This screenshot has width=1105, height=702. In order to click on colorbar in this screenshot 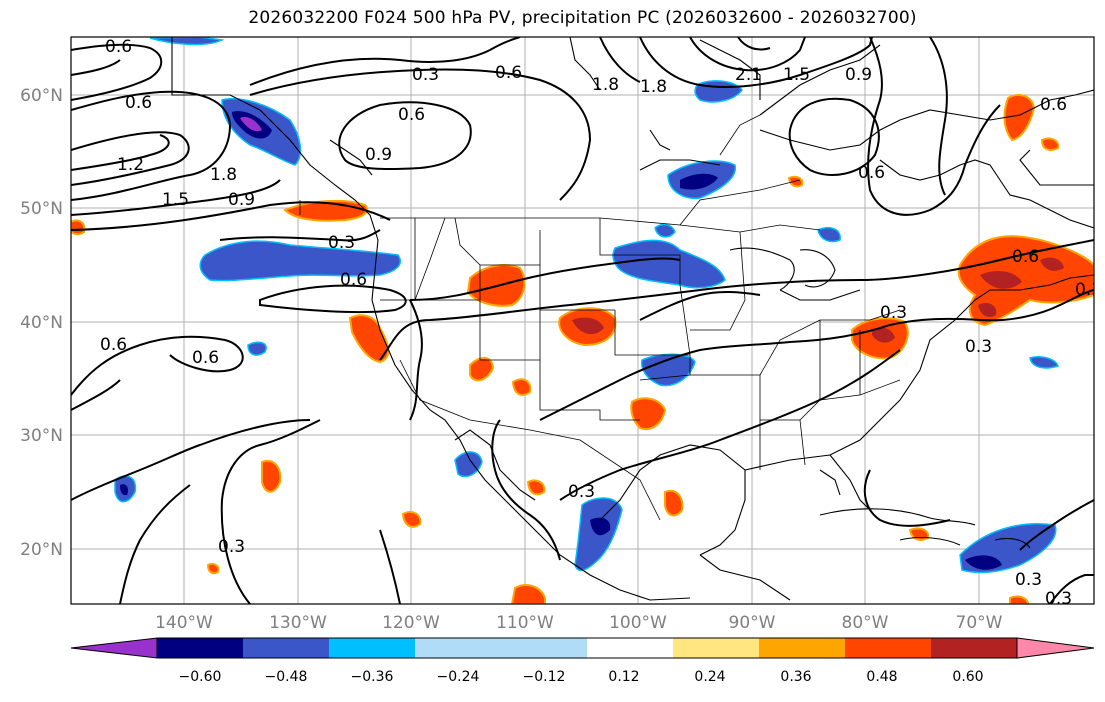, I will do `click(582, 648)`.